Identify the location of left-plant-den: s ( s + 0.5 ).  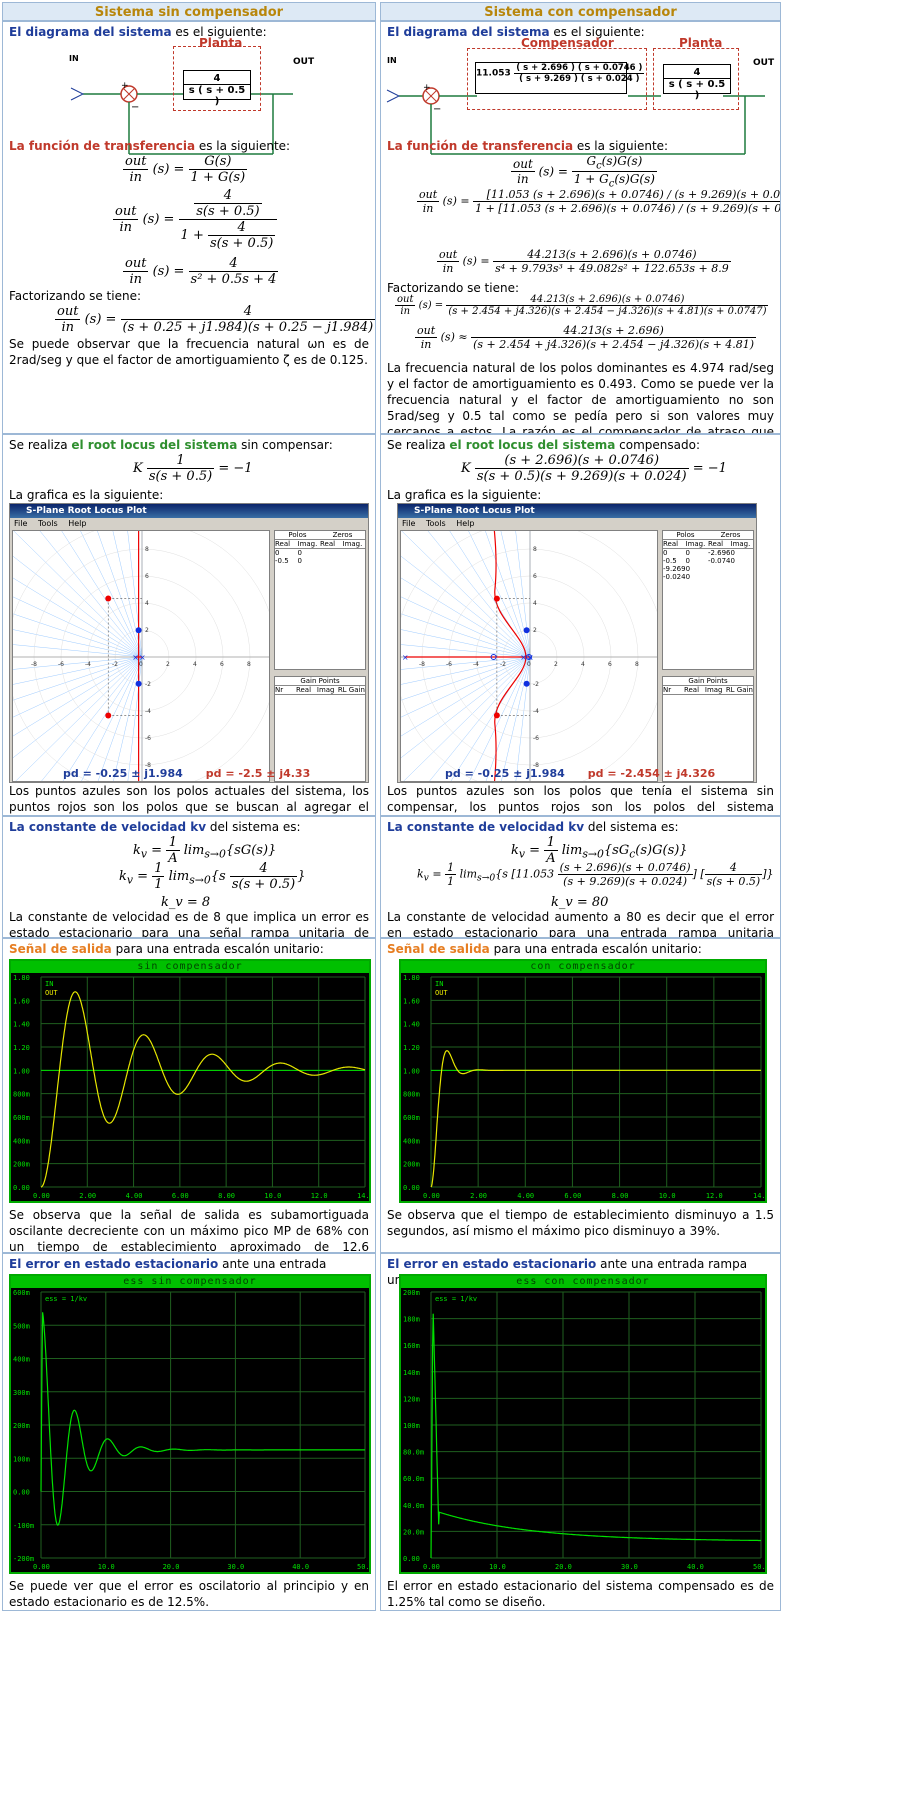
(217, 96).